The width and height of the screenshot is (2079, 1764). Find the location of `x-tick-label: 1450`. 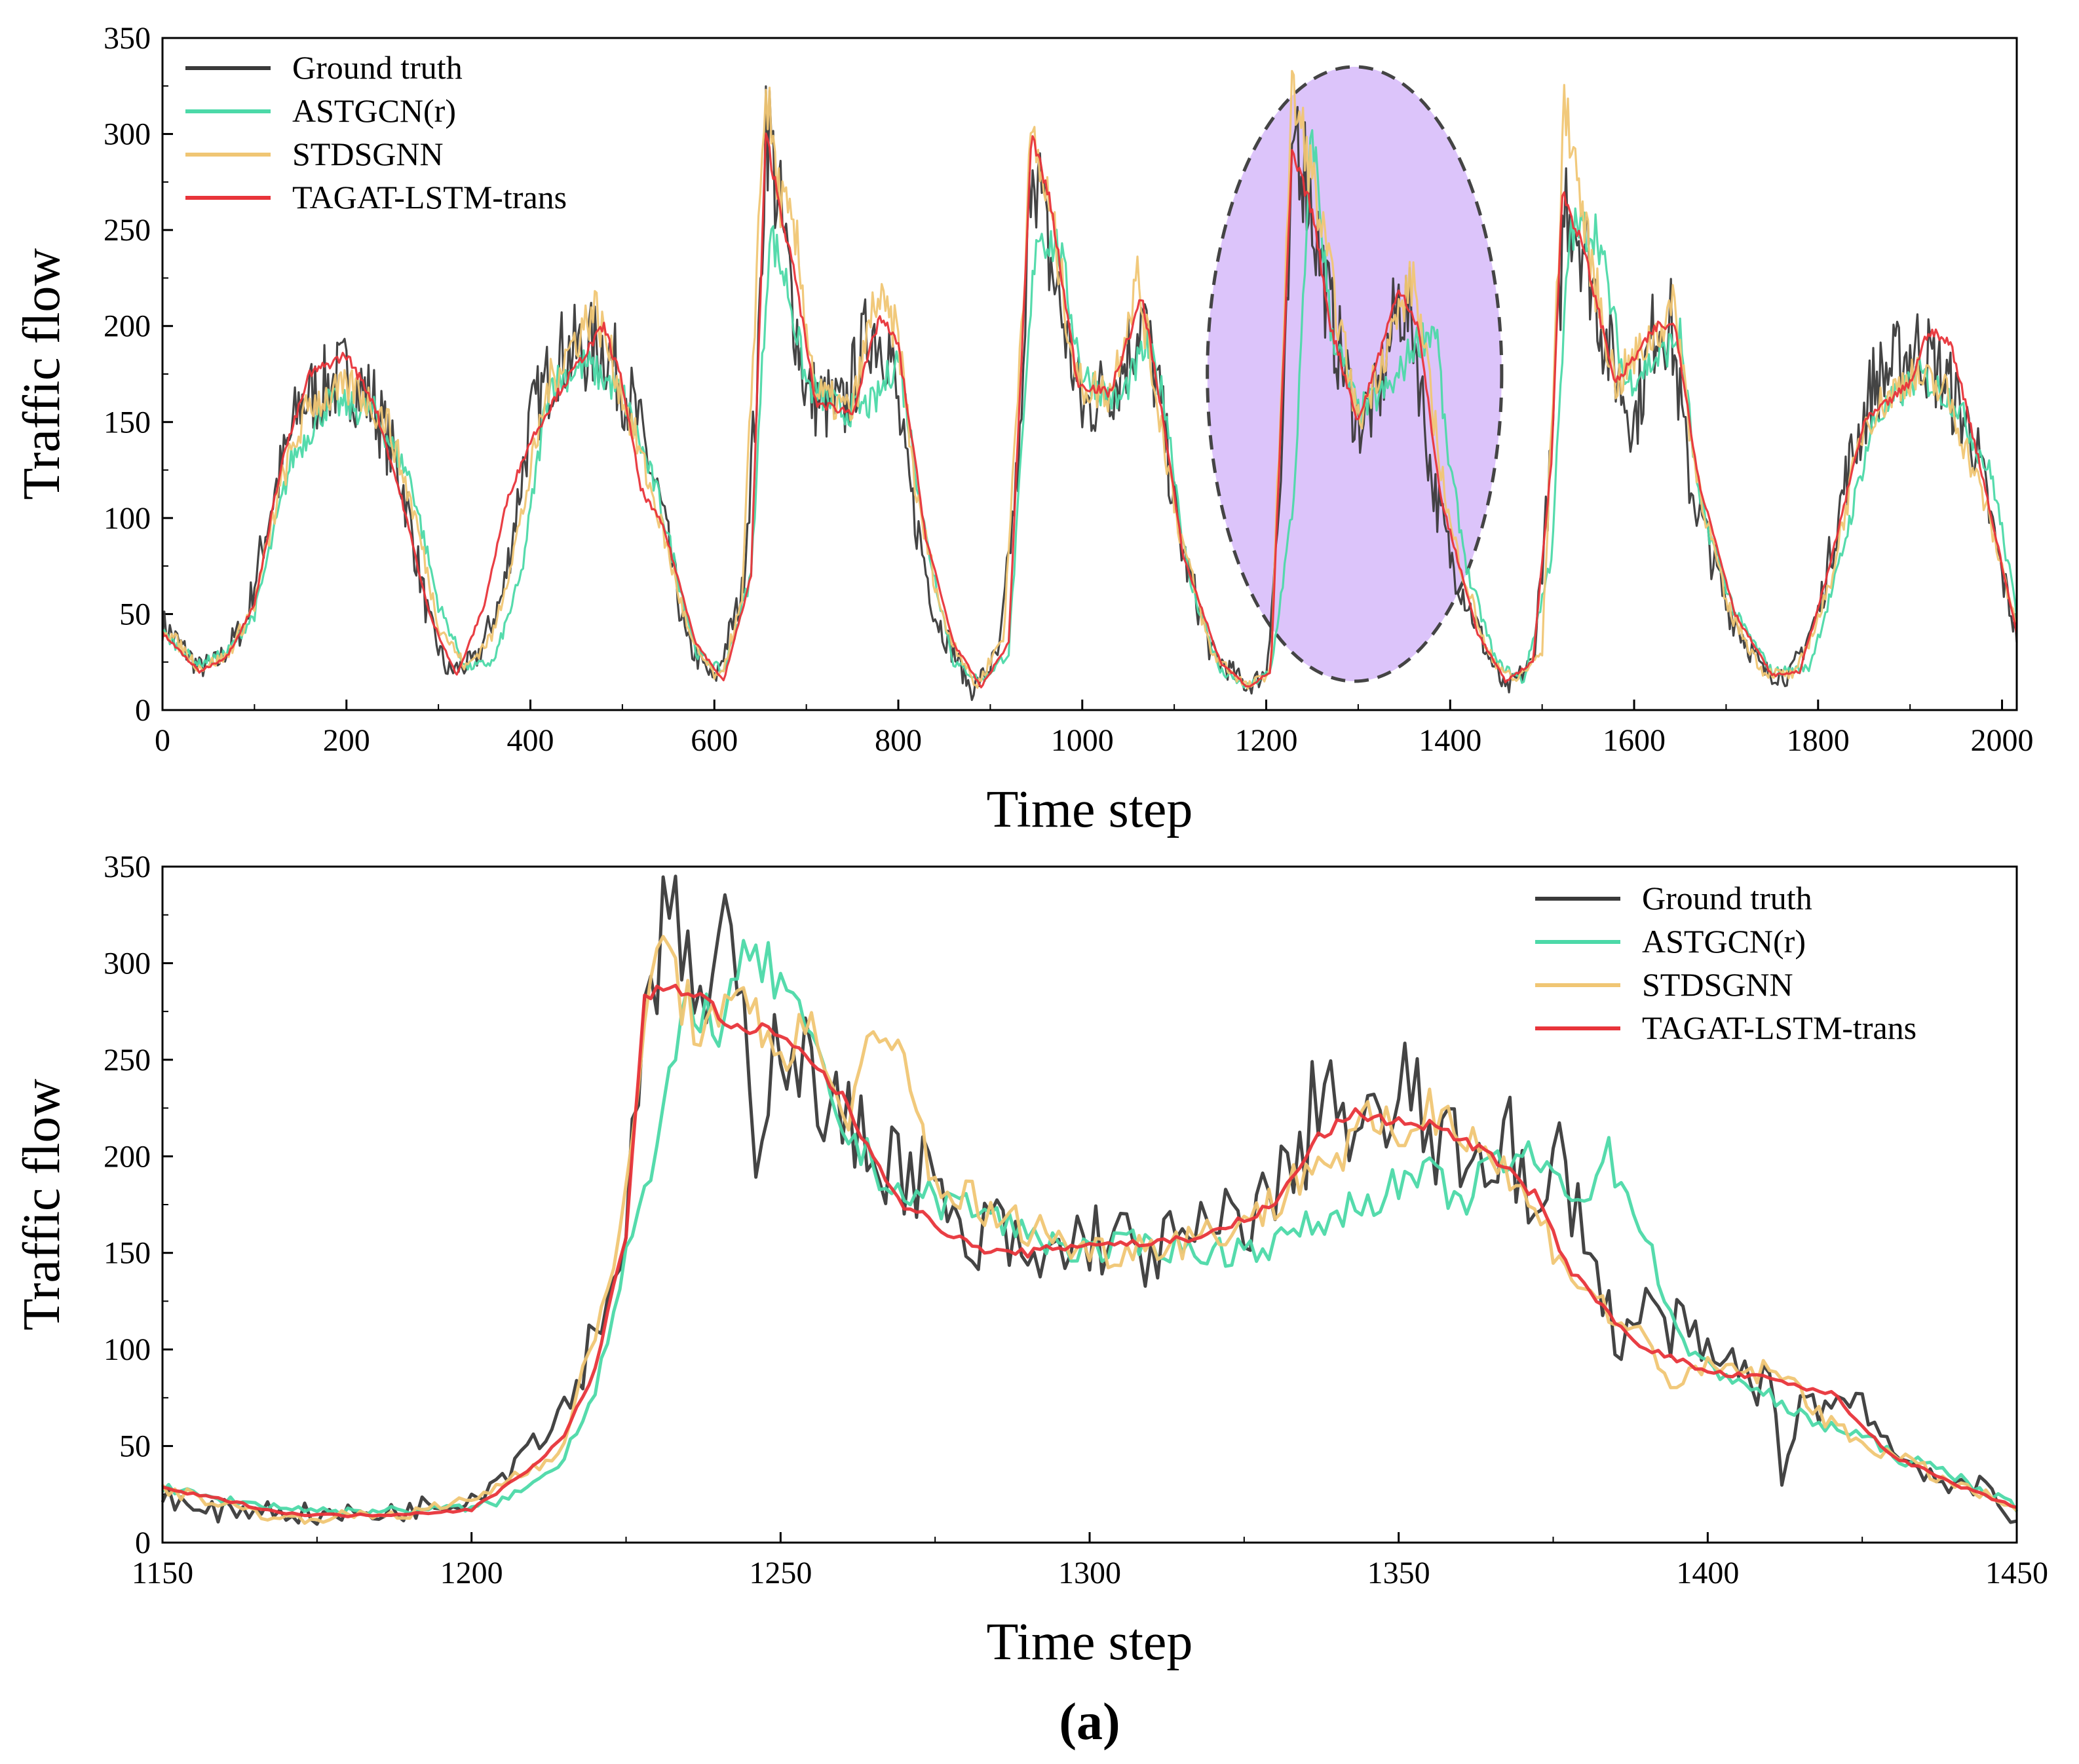

x-tick-label: 1450 is located at coordinates (2016, 1573).